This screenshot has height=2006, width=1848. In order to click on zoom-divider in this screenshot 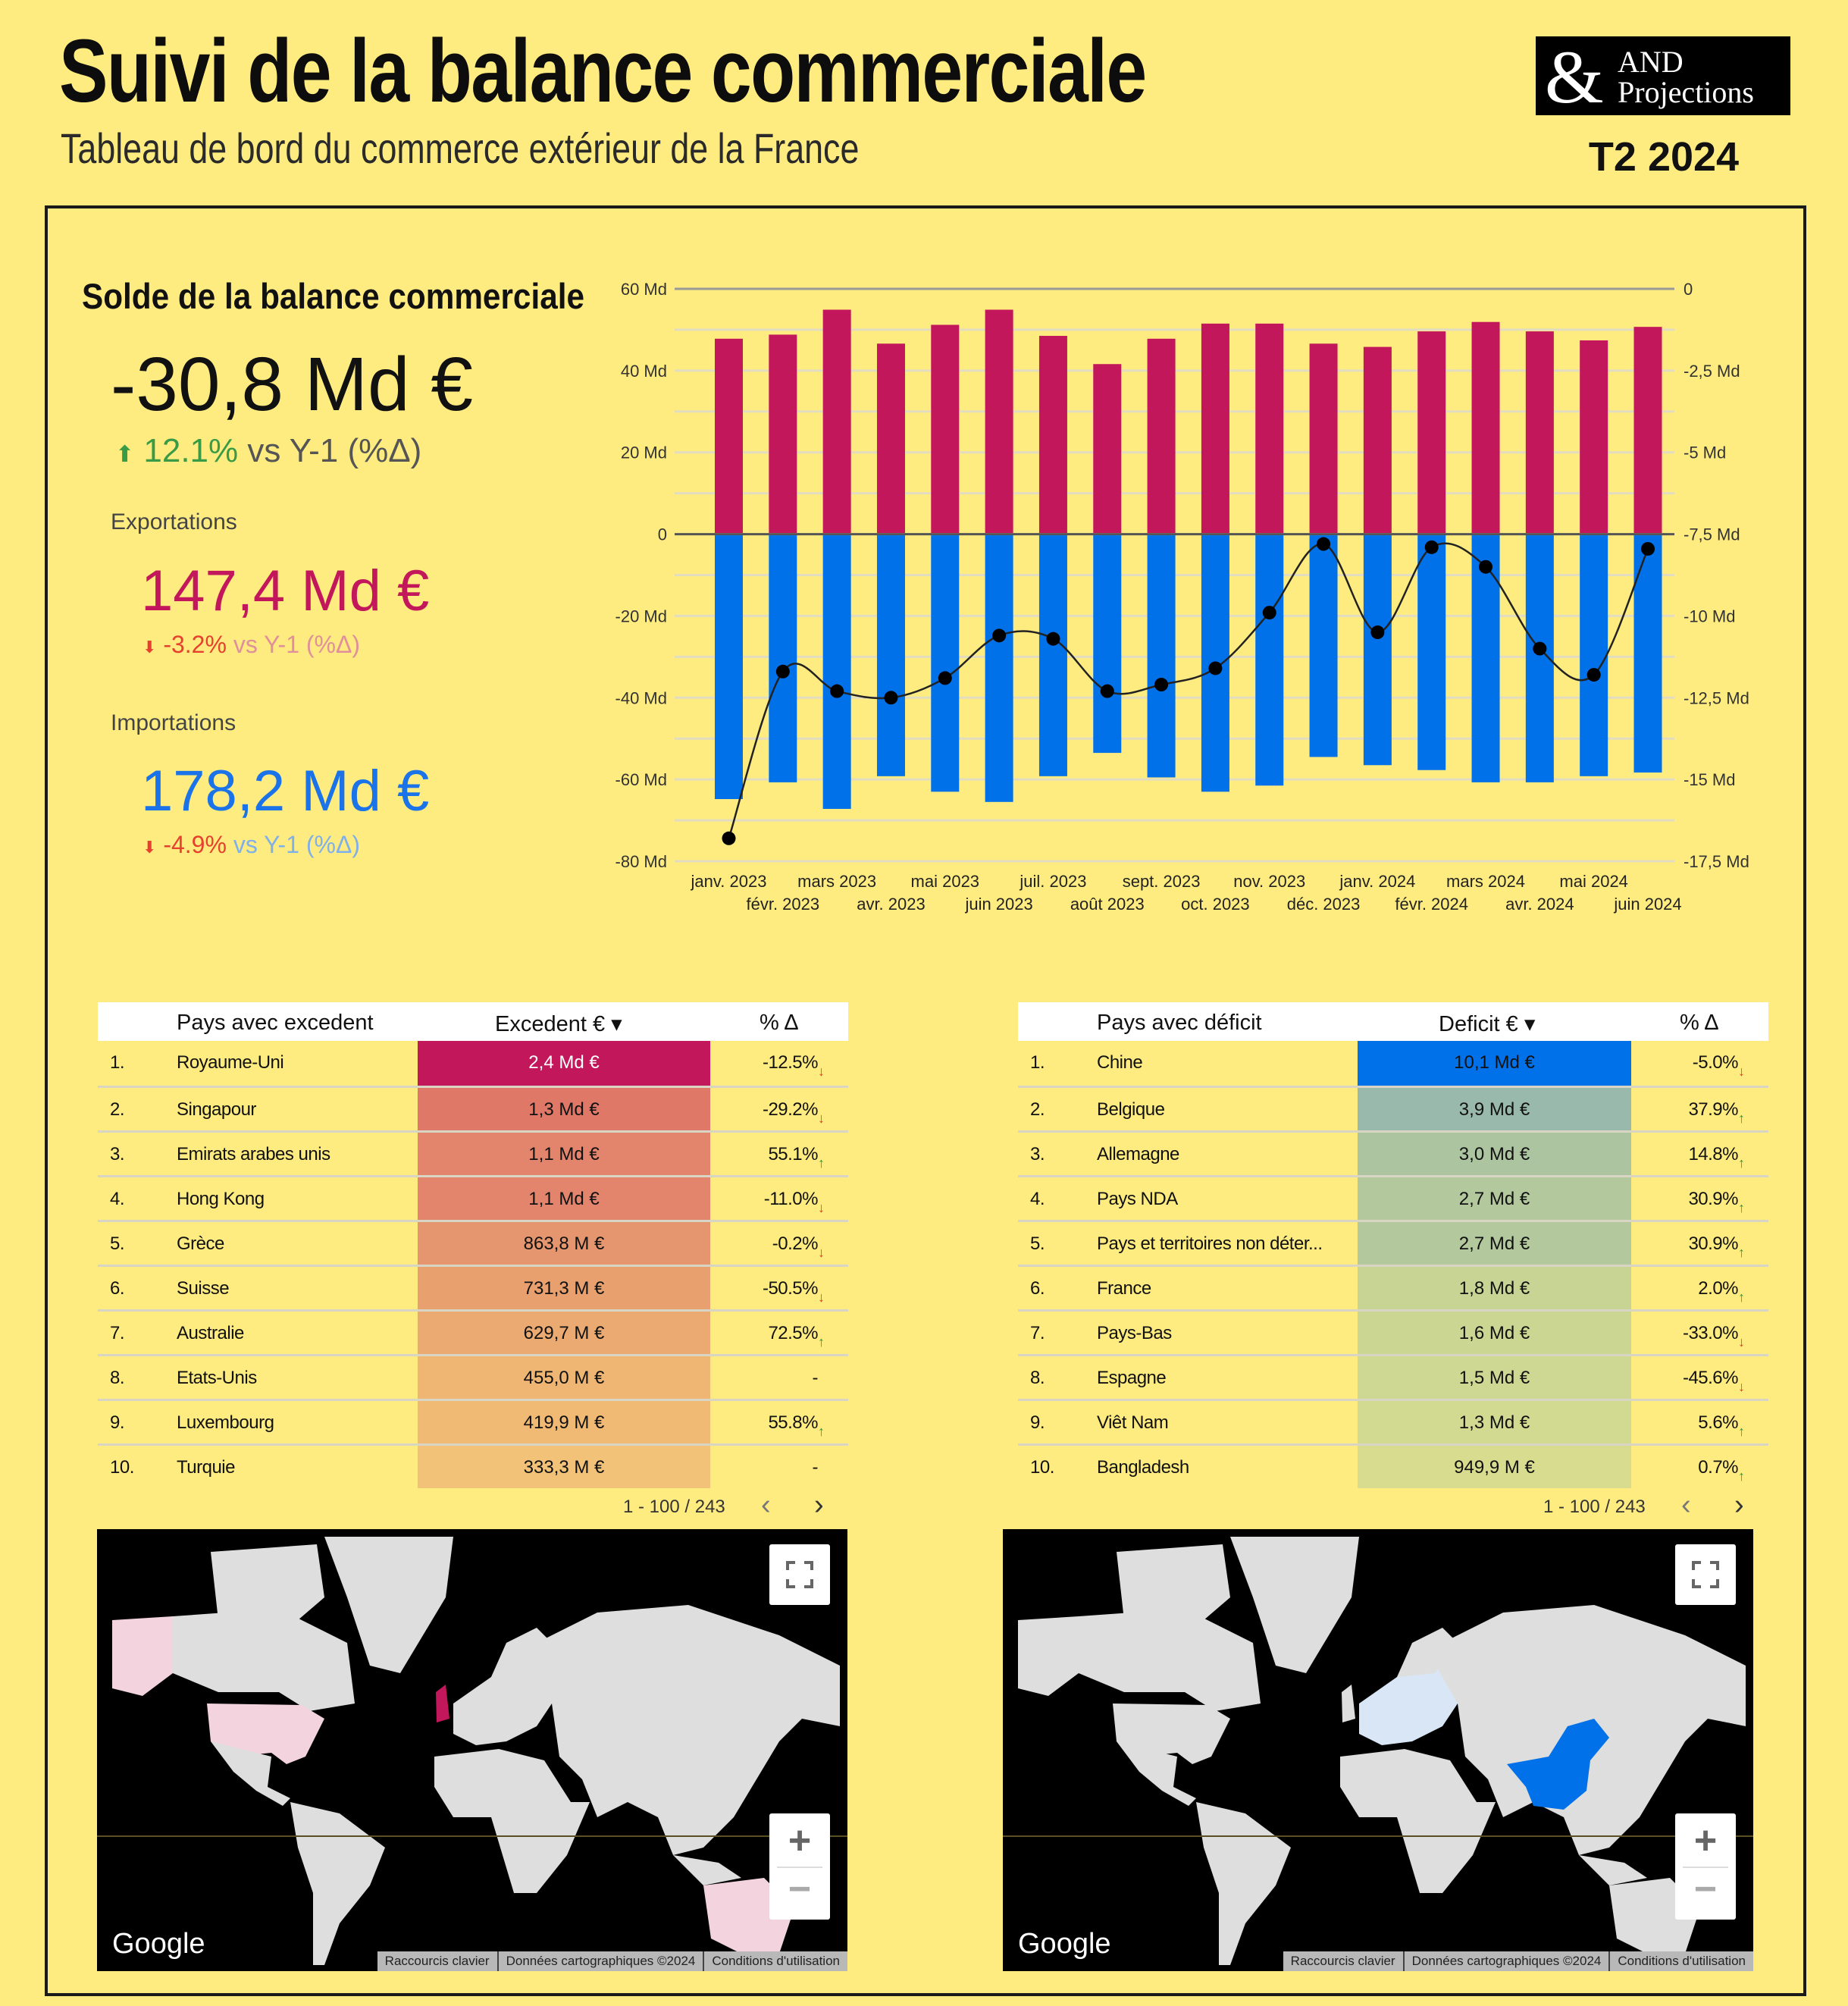, I will do `click(1705, 1867)`.